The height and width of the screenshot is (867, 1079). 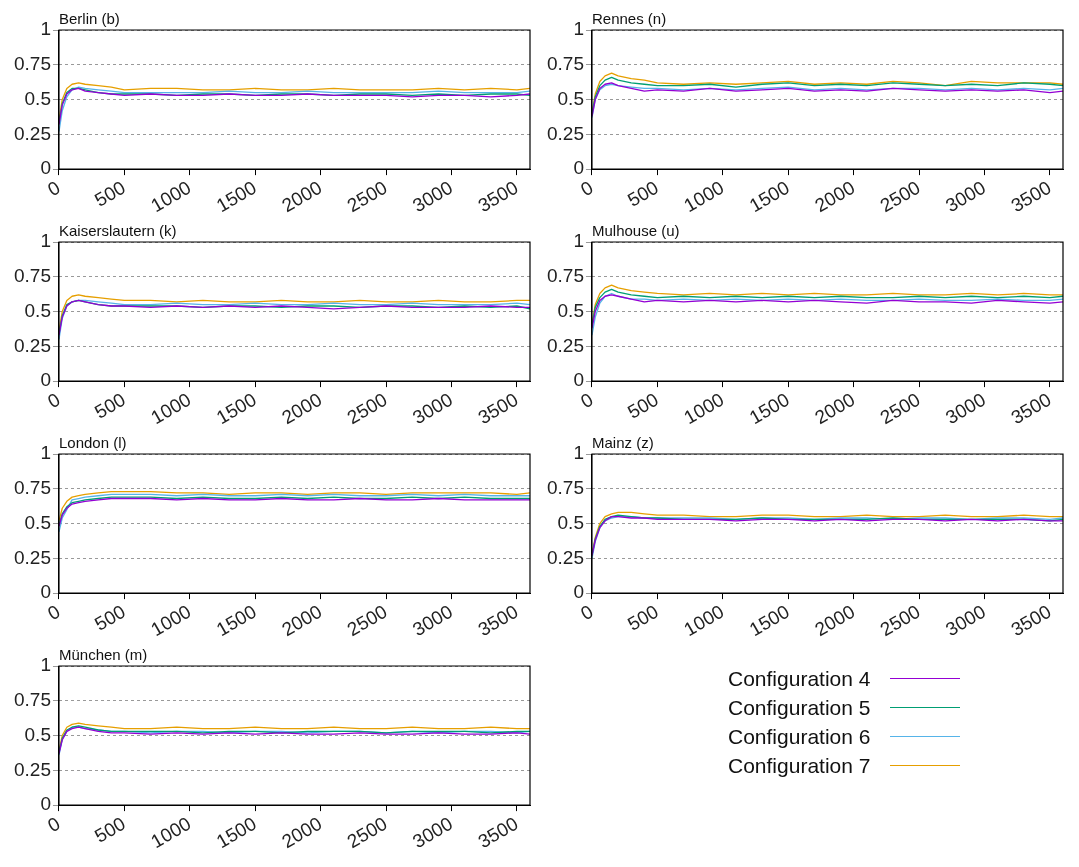 What do you see at coordinates (629, 18) in the screenshot?
I see `chart-title: Rennes (n)` at bounding box center [629, 18].